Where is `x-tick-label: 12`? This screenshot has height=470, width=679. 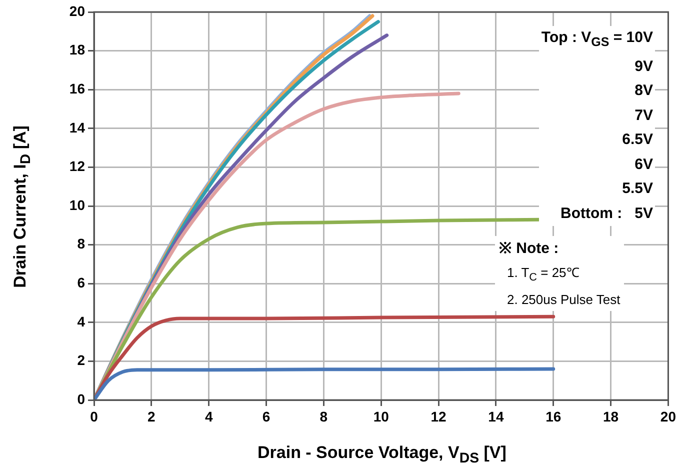
x-tick-label: 12 is located at coordinates (438, 416).